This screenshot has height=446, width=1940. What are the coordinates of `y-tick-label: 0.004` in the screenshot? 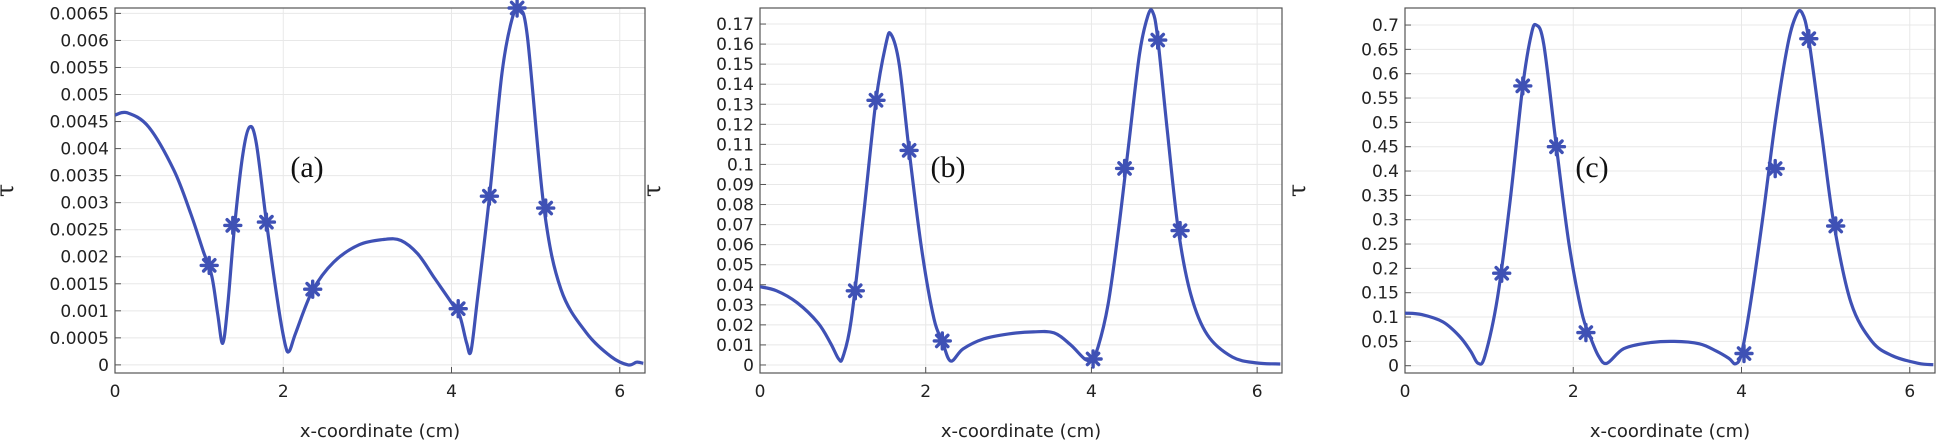 It's located at (84, 150).